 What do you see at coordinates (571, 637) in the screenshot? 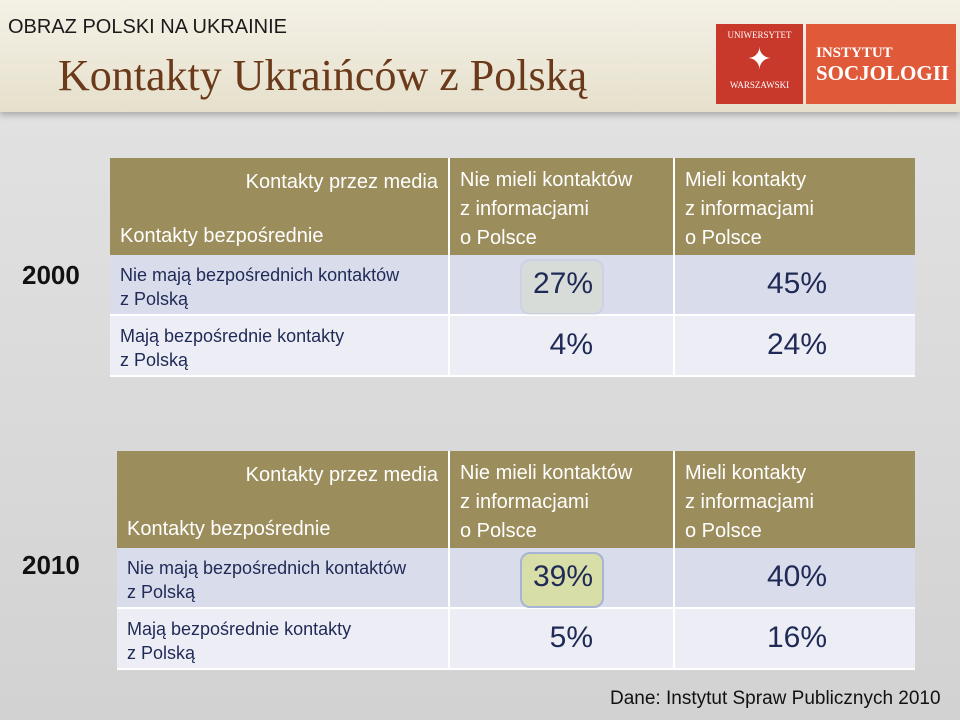
I see `value-text: 5%` at bounding box center [571, 637].